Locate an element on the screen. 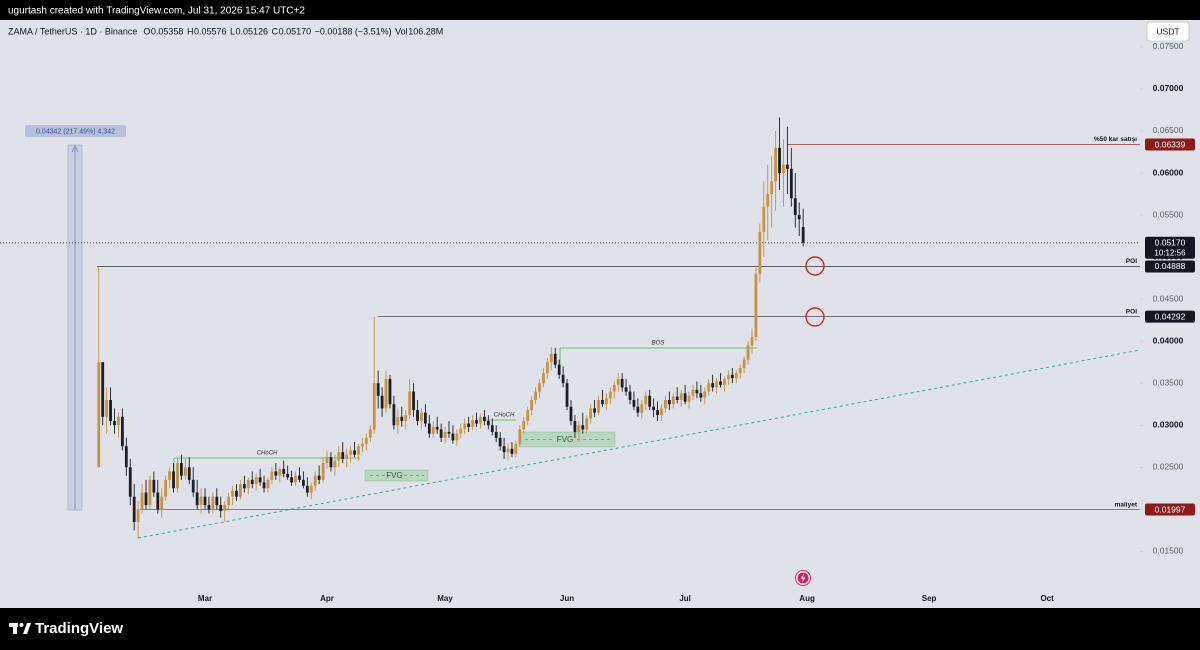 This screenshot has width=1200, height=650. level-note: maliyet is located at coordinates (1126, 504).